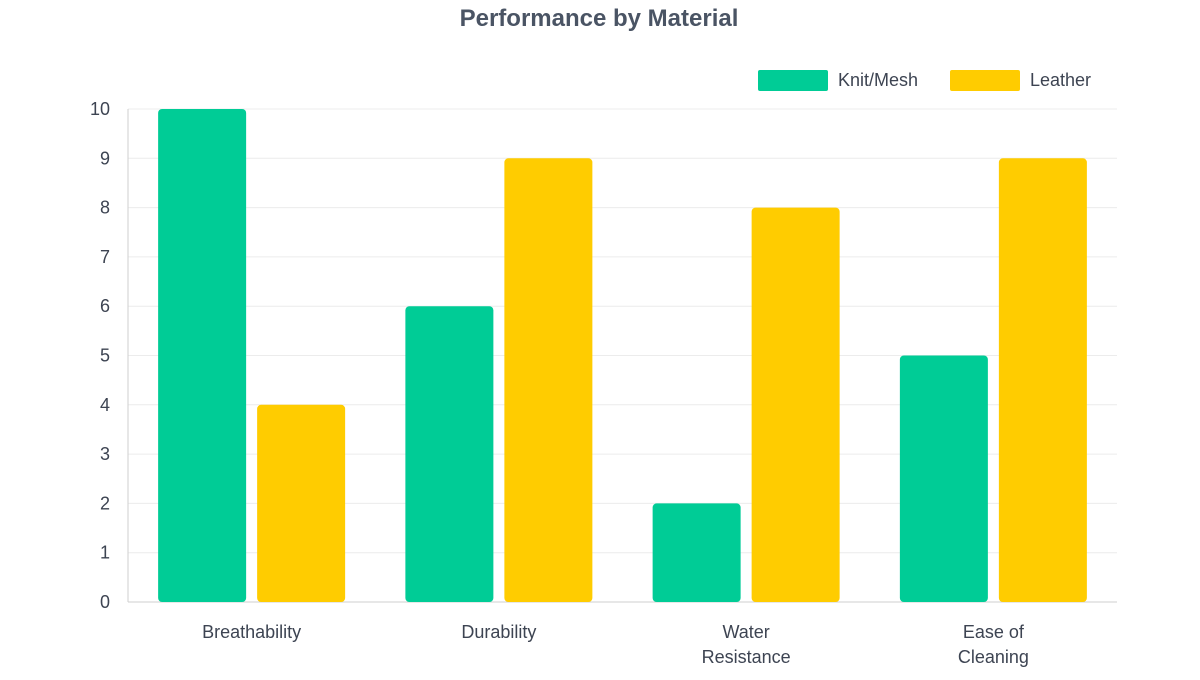  Describe the element at coordinates (251, 632) in the screenshot. I see `x-category-label: Breathability` at that location.